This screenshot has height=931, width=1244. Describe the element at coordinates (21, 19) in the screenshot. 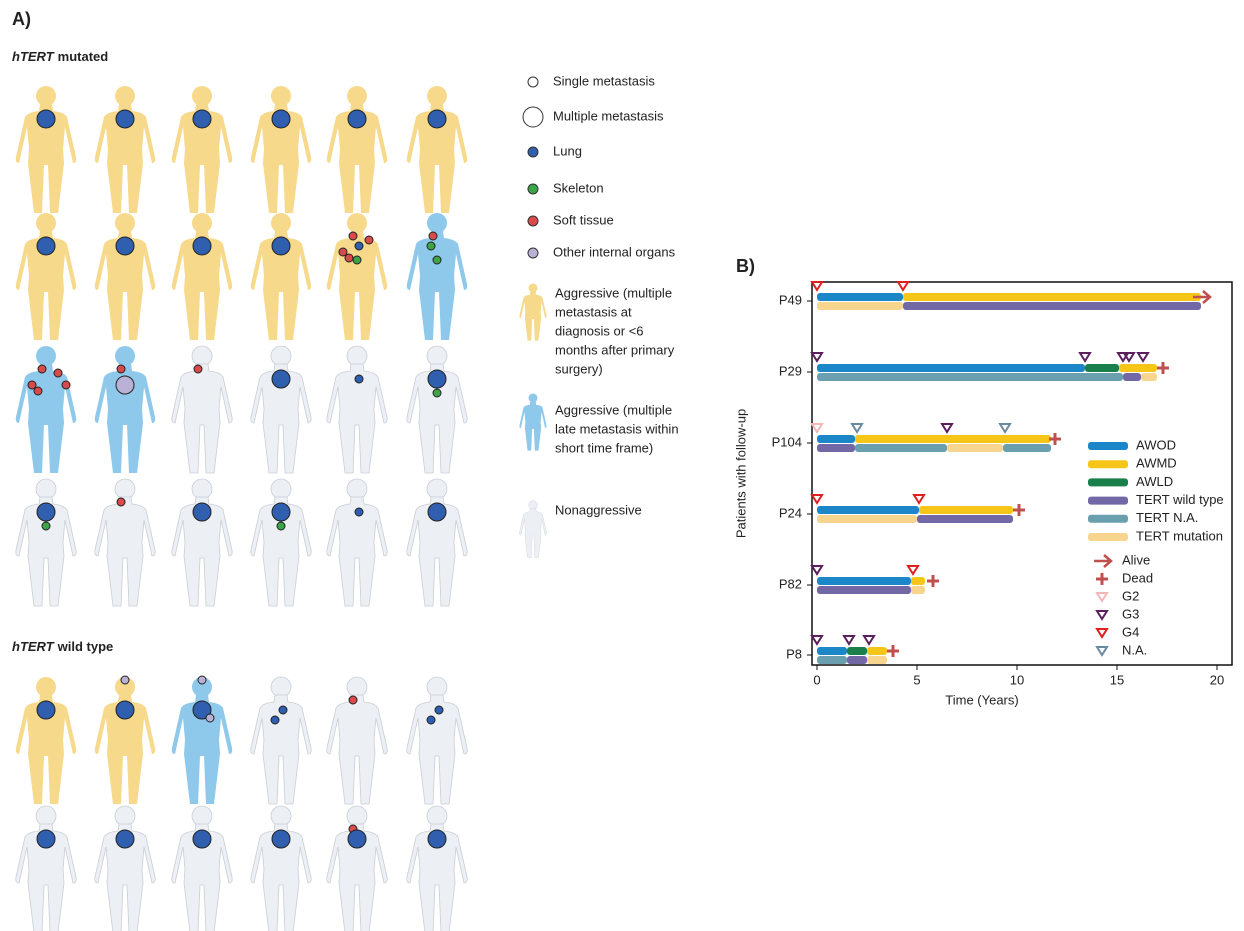

I see `panel-a-title: A)` at that location.